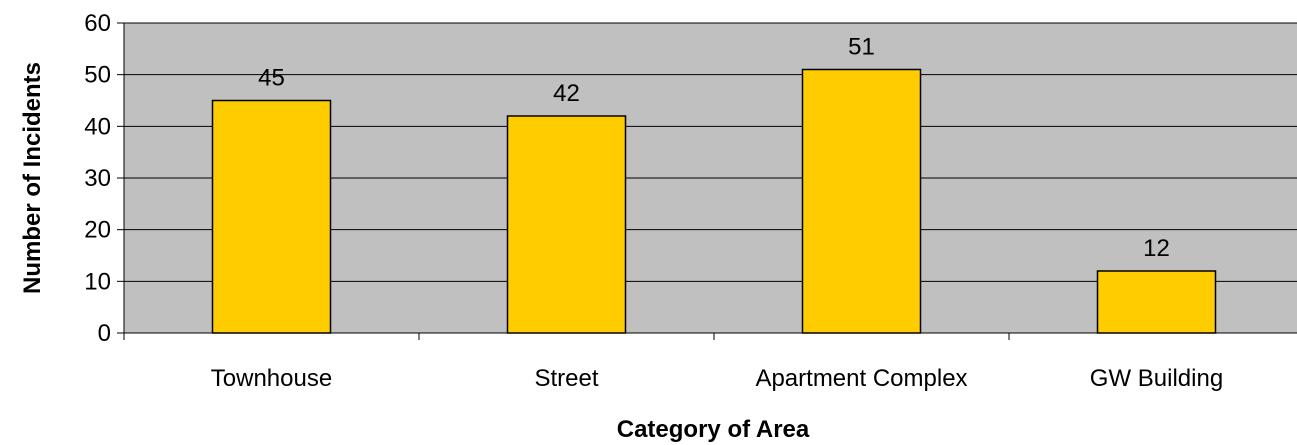  What do you see at coordinates (1156, 248) in the screenshot?
I see `data-label: 12` at bounding box center [1156, 248].